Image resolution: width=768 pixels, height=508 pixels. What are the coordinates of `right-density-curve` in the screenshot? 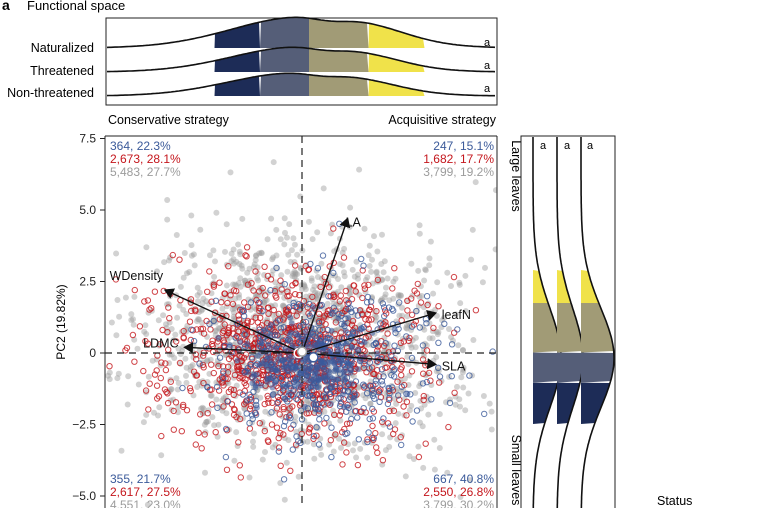 It's located at (597, 322).